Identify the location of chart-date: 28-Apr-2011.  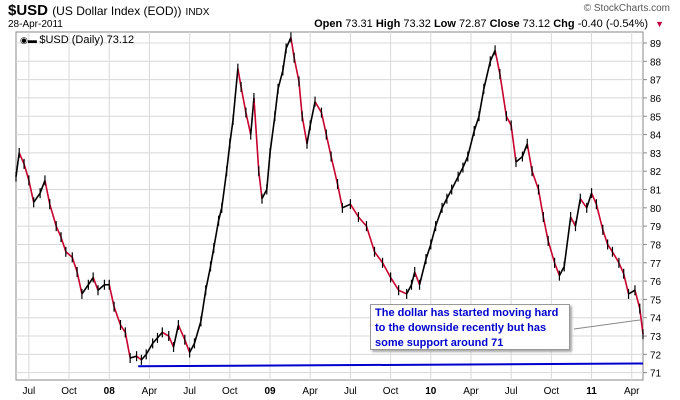
(35, 24).